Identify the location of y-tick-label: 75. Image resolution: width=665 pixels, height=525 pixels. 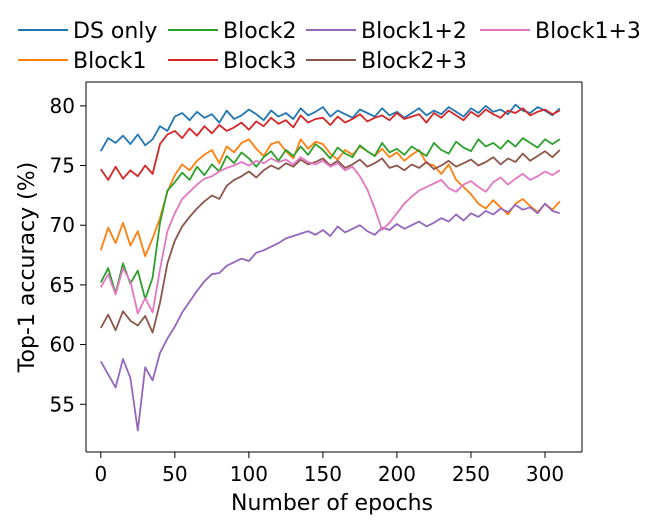
(62, 166).